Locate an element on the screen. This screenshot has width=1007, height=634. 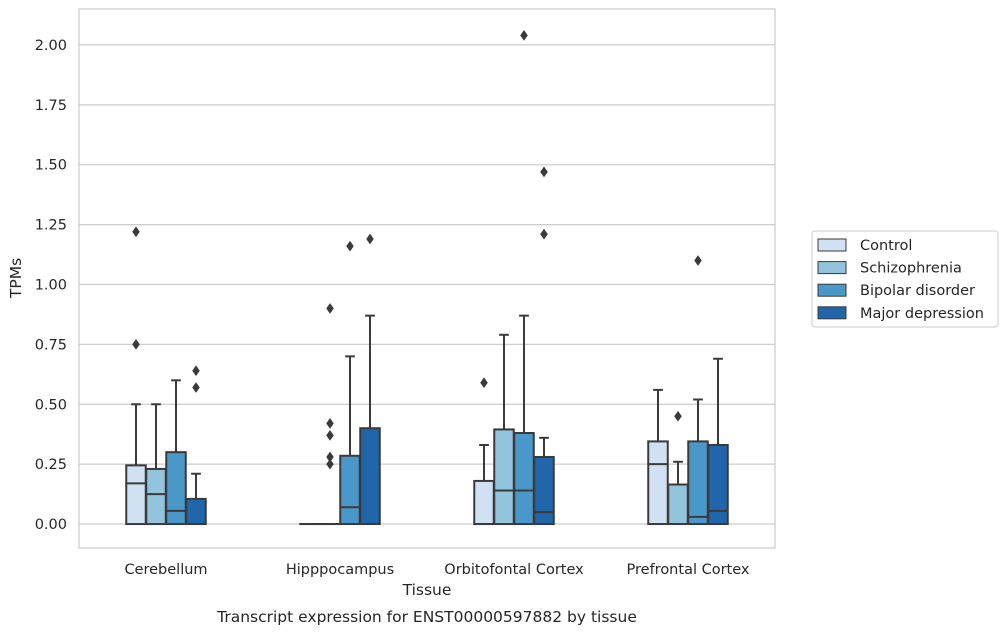
y-tick-label: 0.50 is located at coordinates (51, 405).